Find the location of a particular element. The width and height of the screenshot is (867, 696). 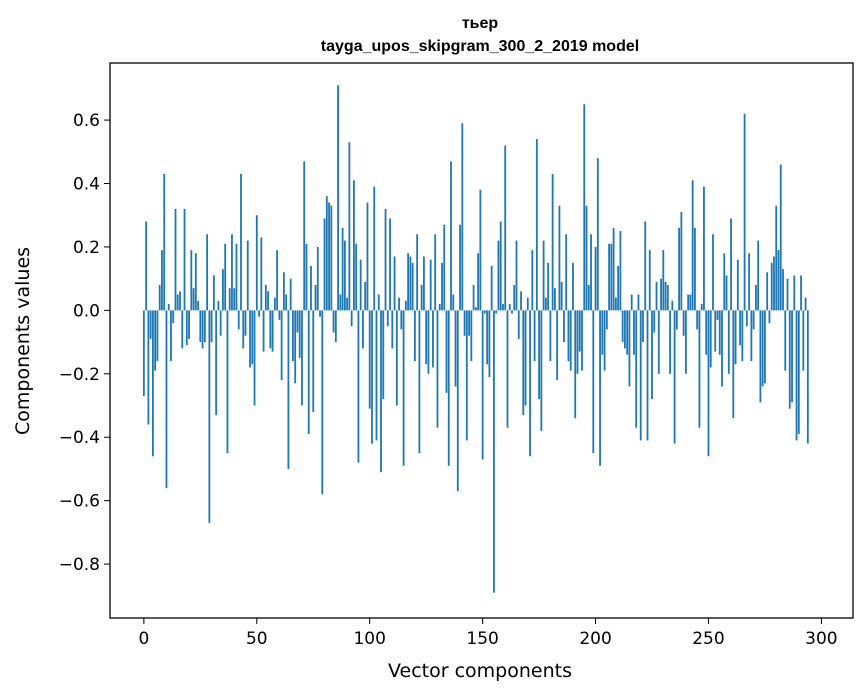

chart-title: тьер is located at coordinates (480, 23).